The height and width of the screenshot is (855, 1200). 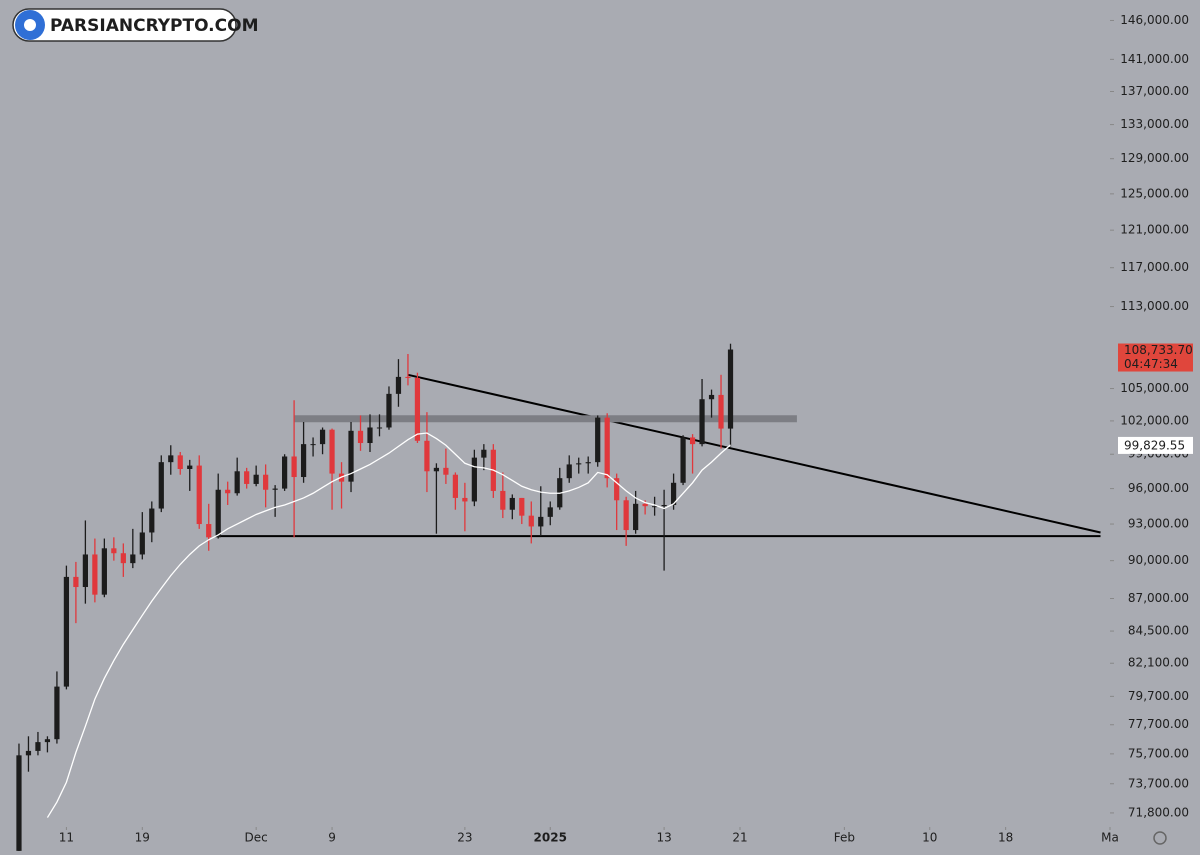 I want to click on settings-icon, so click(x=1160, y=838).